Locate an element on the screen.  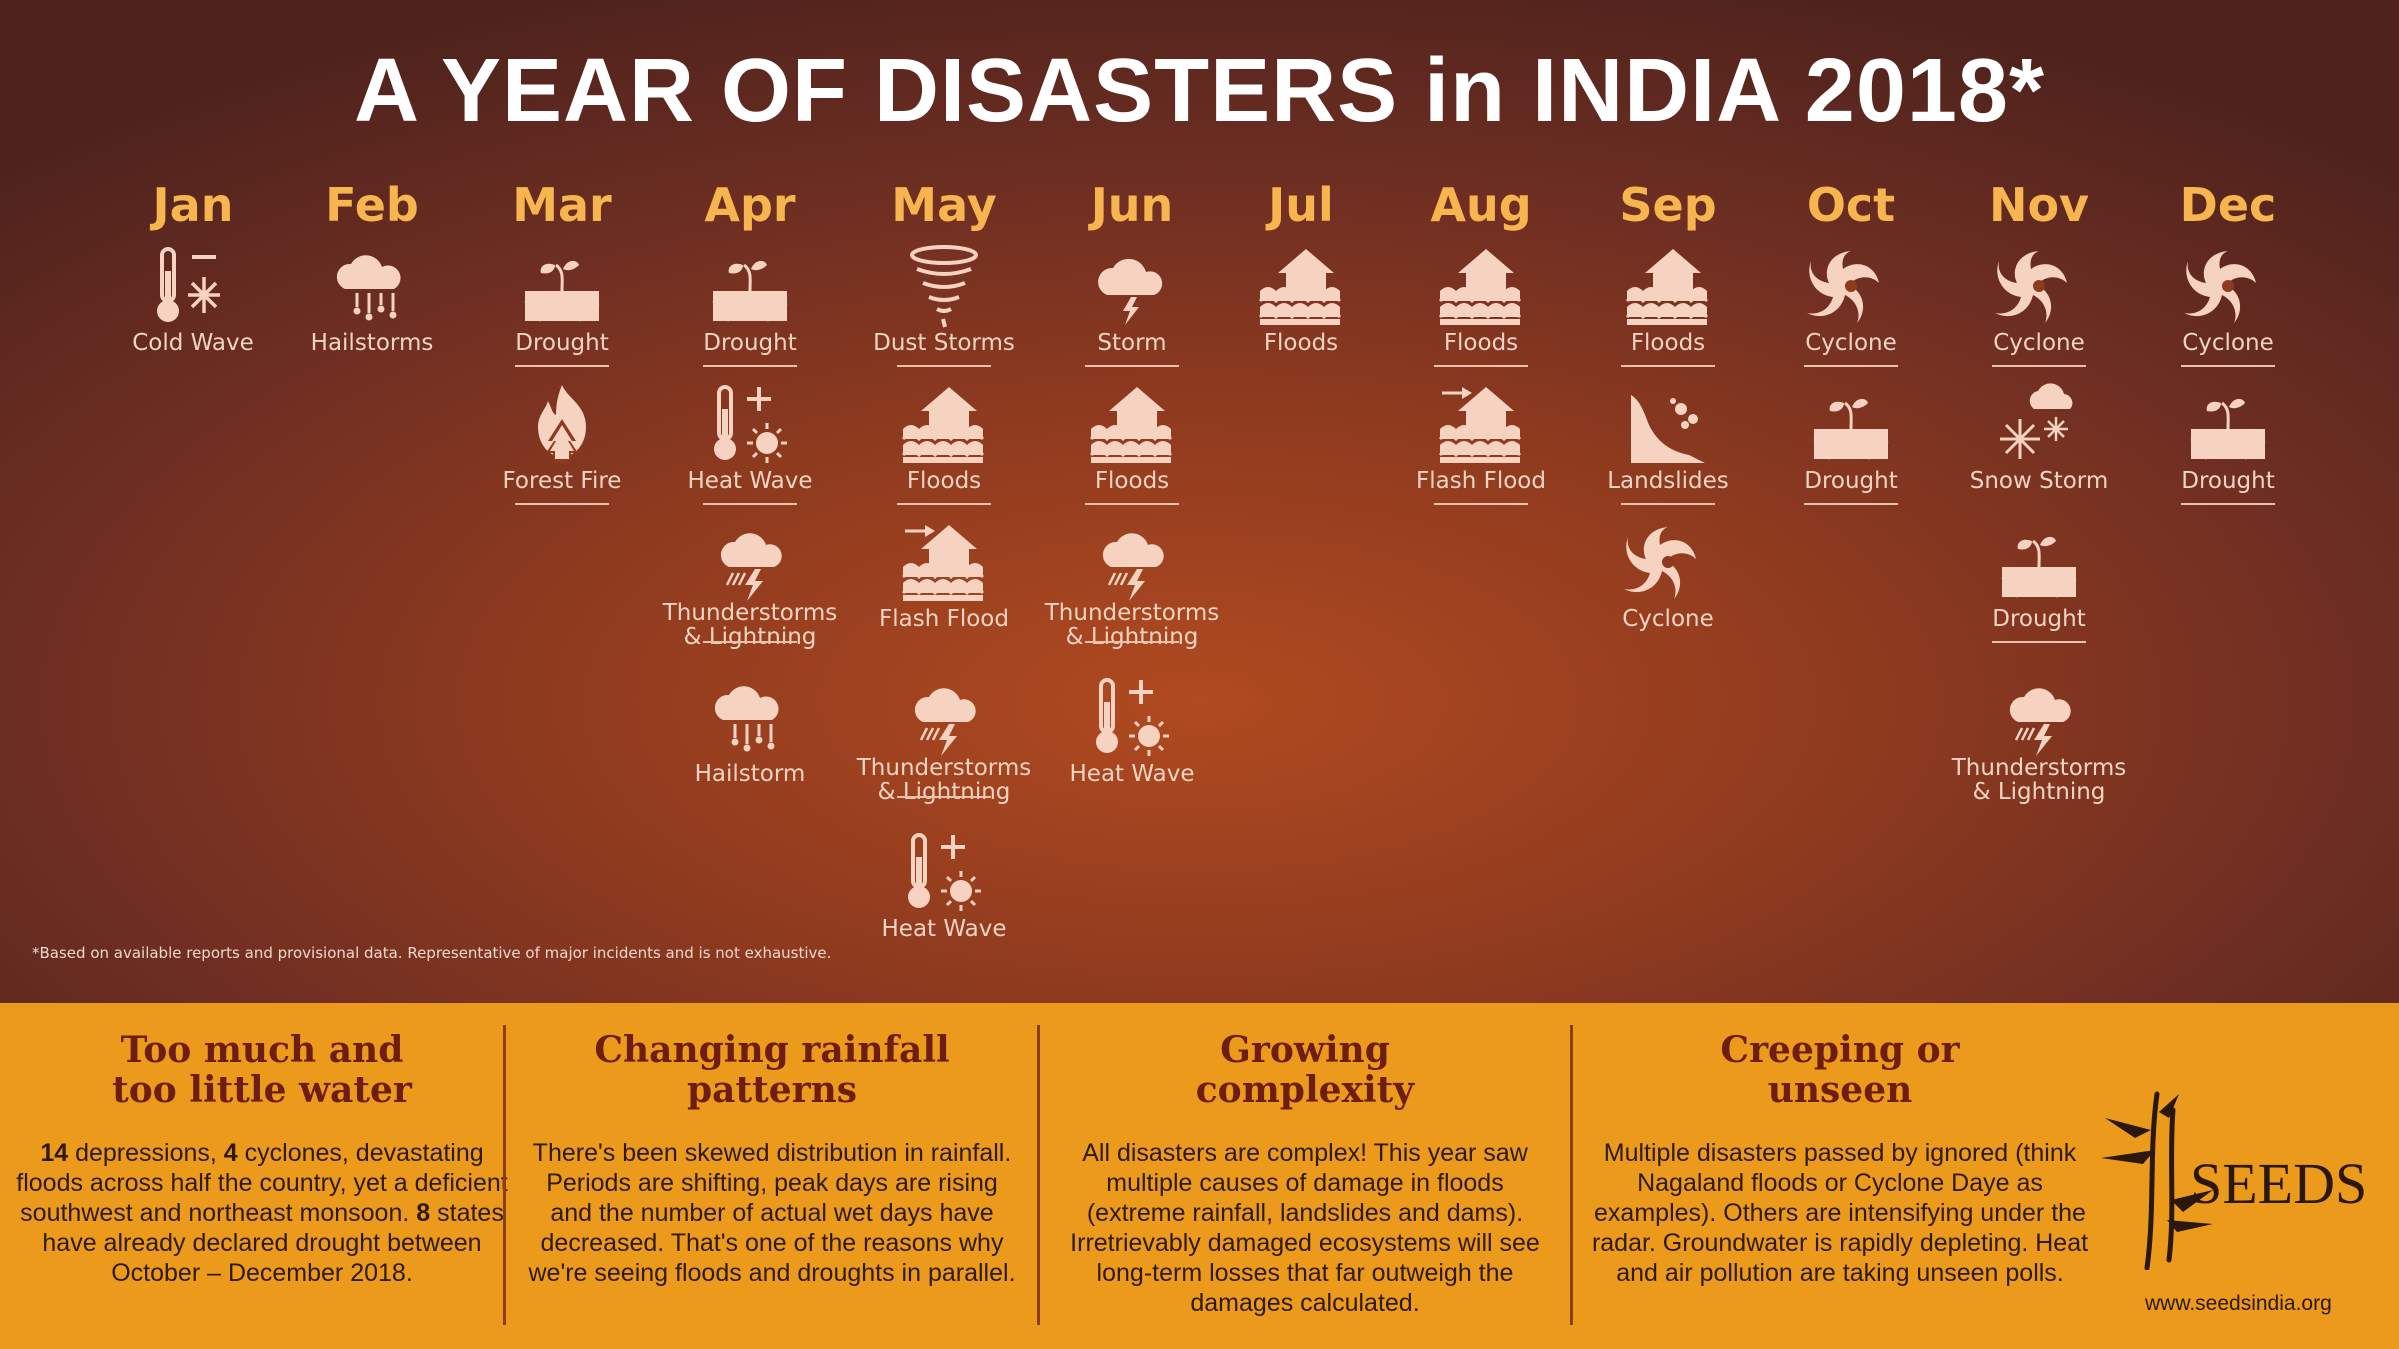
month-label: May is located at coordinates (944, 205).